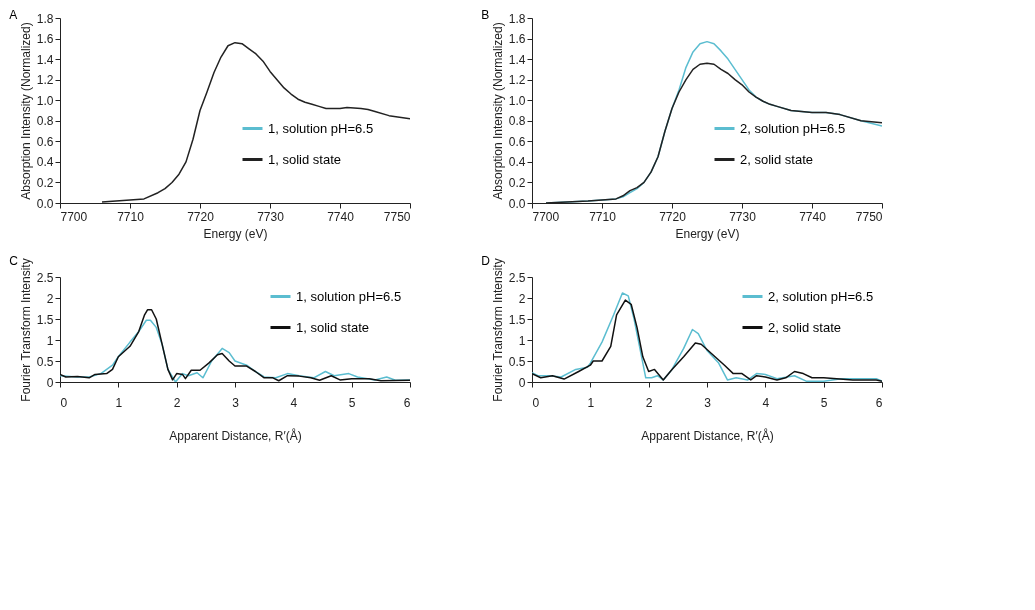 The height and width of the screenshot is (610, 1035). Describe the element at coordinates (486, 260) in the screenshot. I see `chart-title: D` at that location.